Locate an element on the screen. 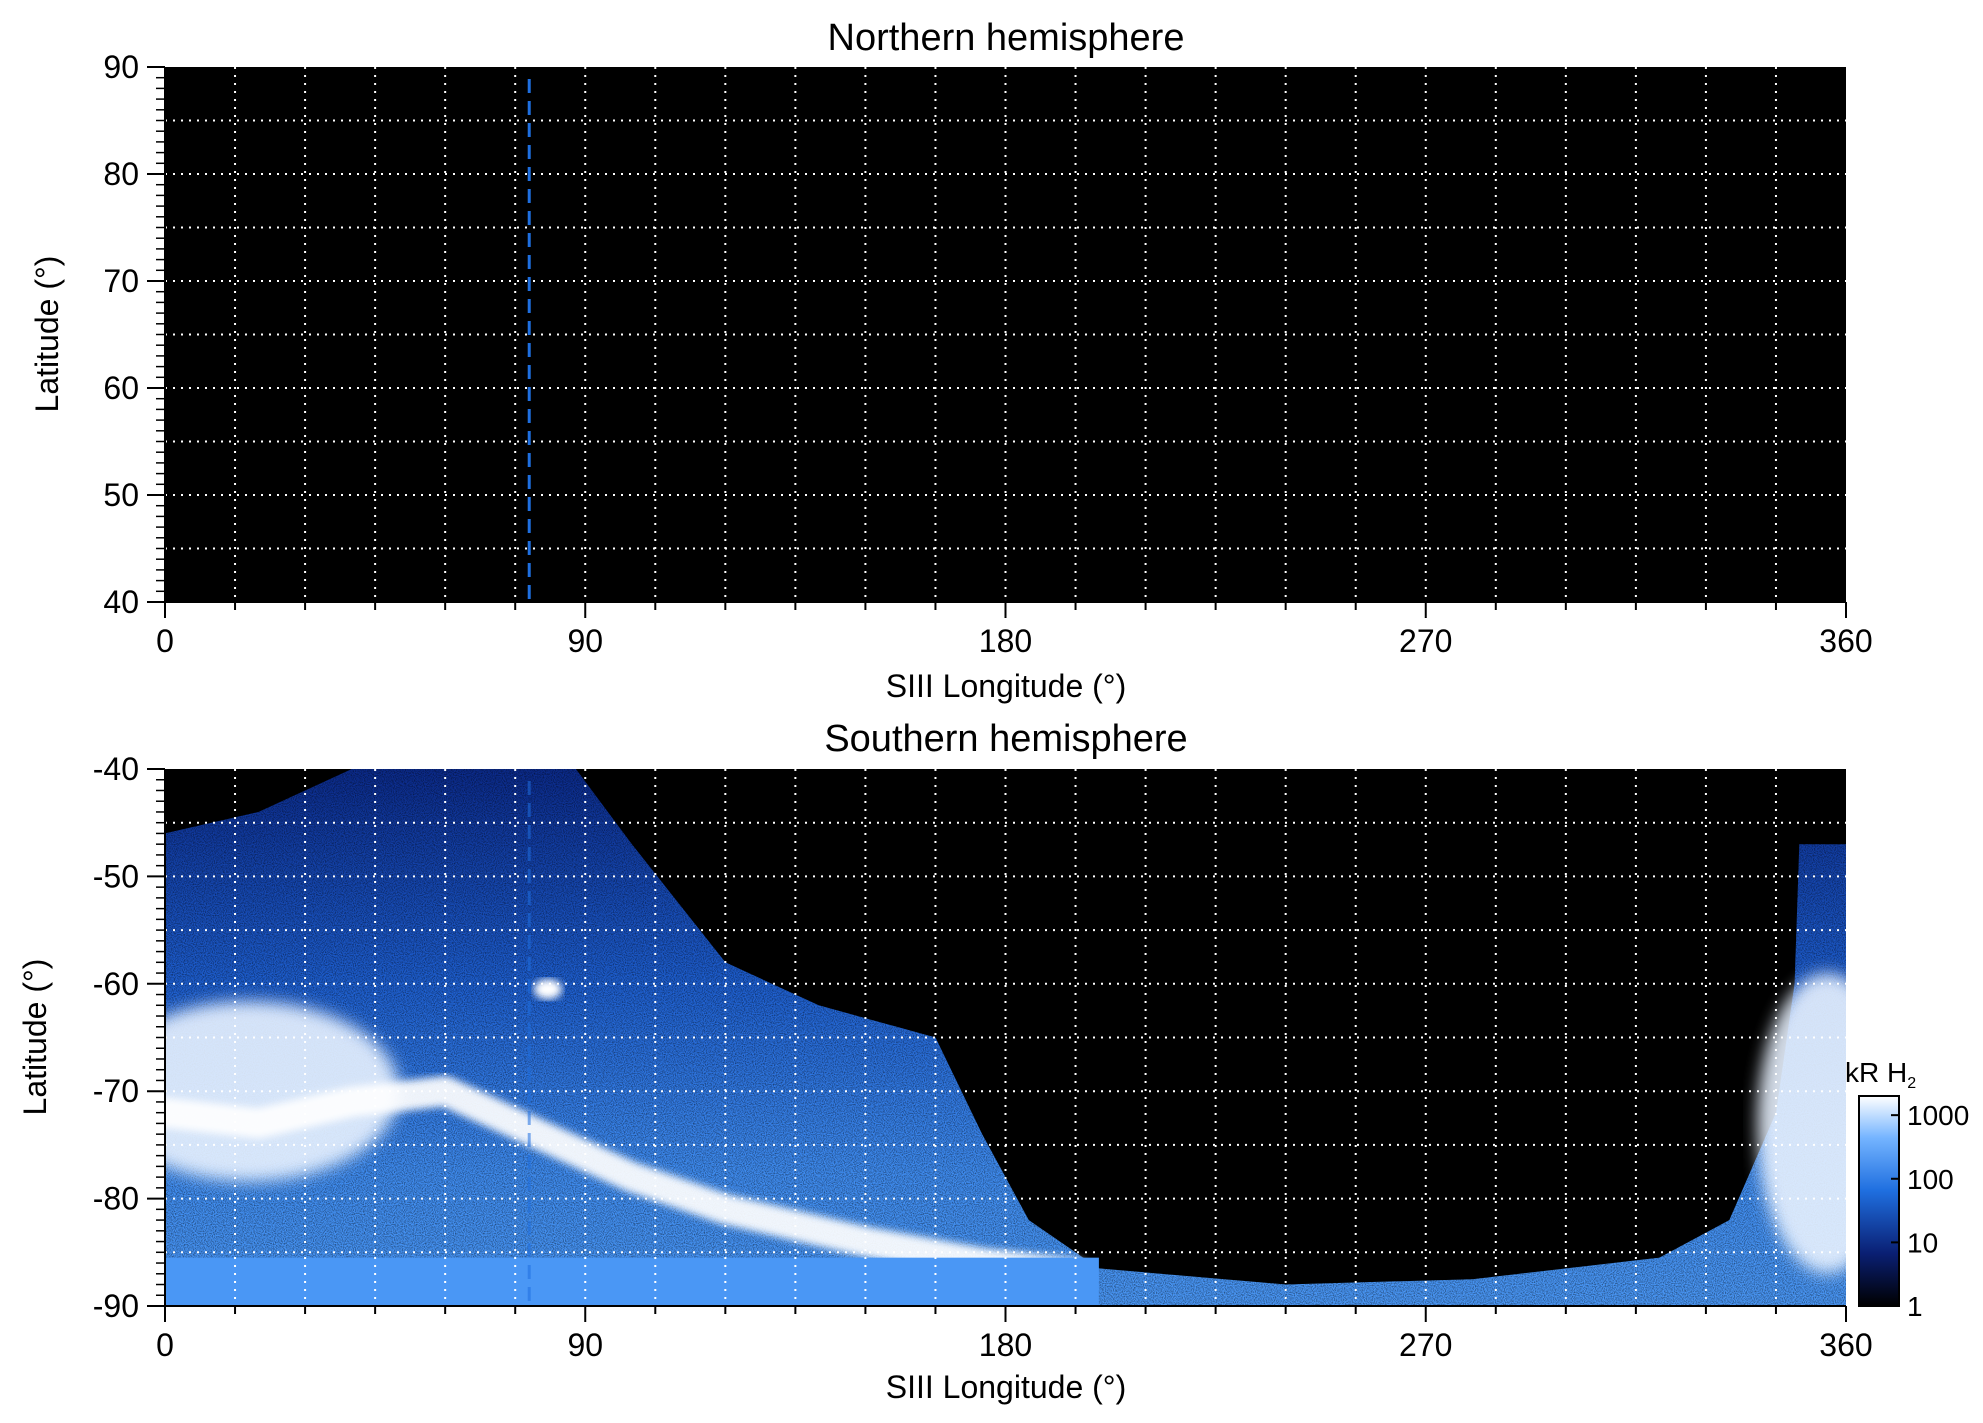  colorbar: kR H2 1000 100 10 1 is located at coordinates (1907, 1189).